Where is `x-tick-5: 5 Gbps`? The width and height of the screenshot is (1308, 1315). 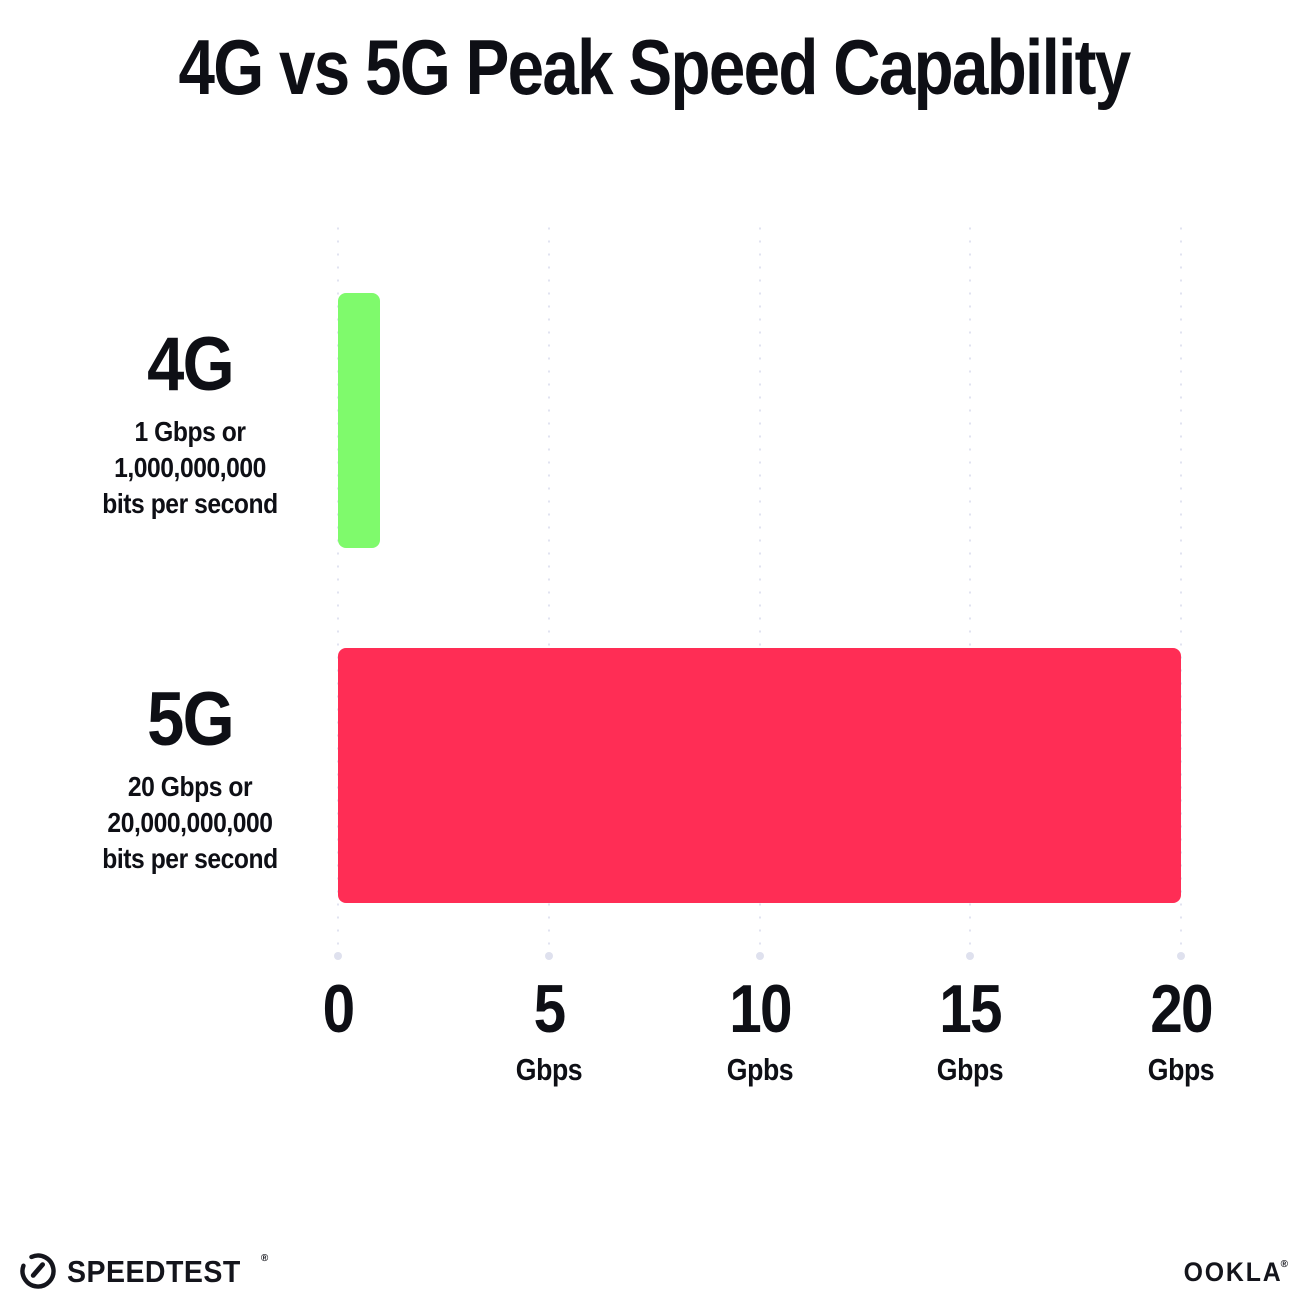 x-tick-5: 5 Gbps is located at coordinates (549, 1029).